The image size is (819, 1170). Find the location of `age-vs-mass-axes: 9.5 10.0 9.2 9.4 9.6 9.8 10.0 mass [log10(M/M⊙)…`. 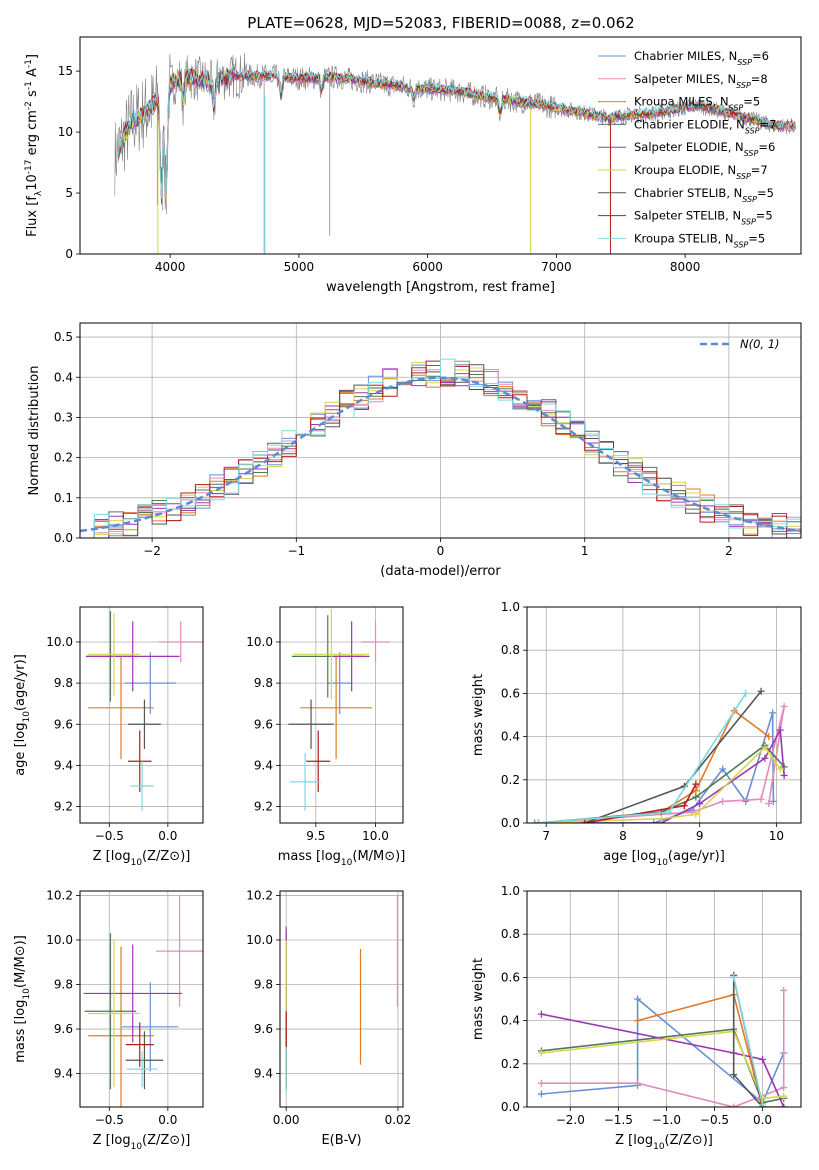

age-vs-mass-axes: 9.5 10.0 9.2 9.4 9.6 9.8 10.0 mass [log10(M/M⊙)… is located at coordinates (326, 737).